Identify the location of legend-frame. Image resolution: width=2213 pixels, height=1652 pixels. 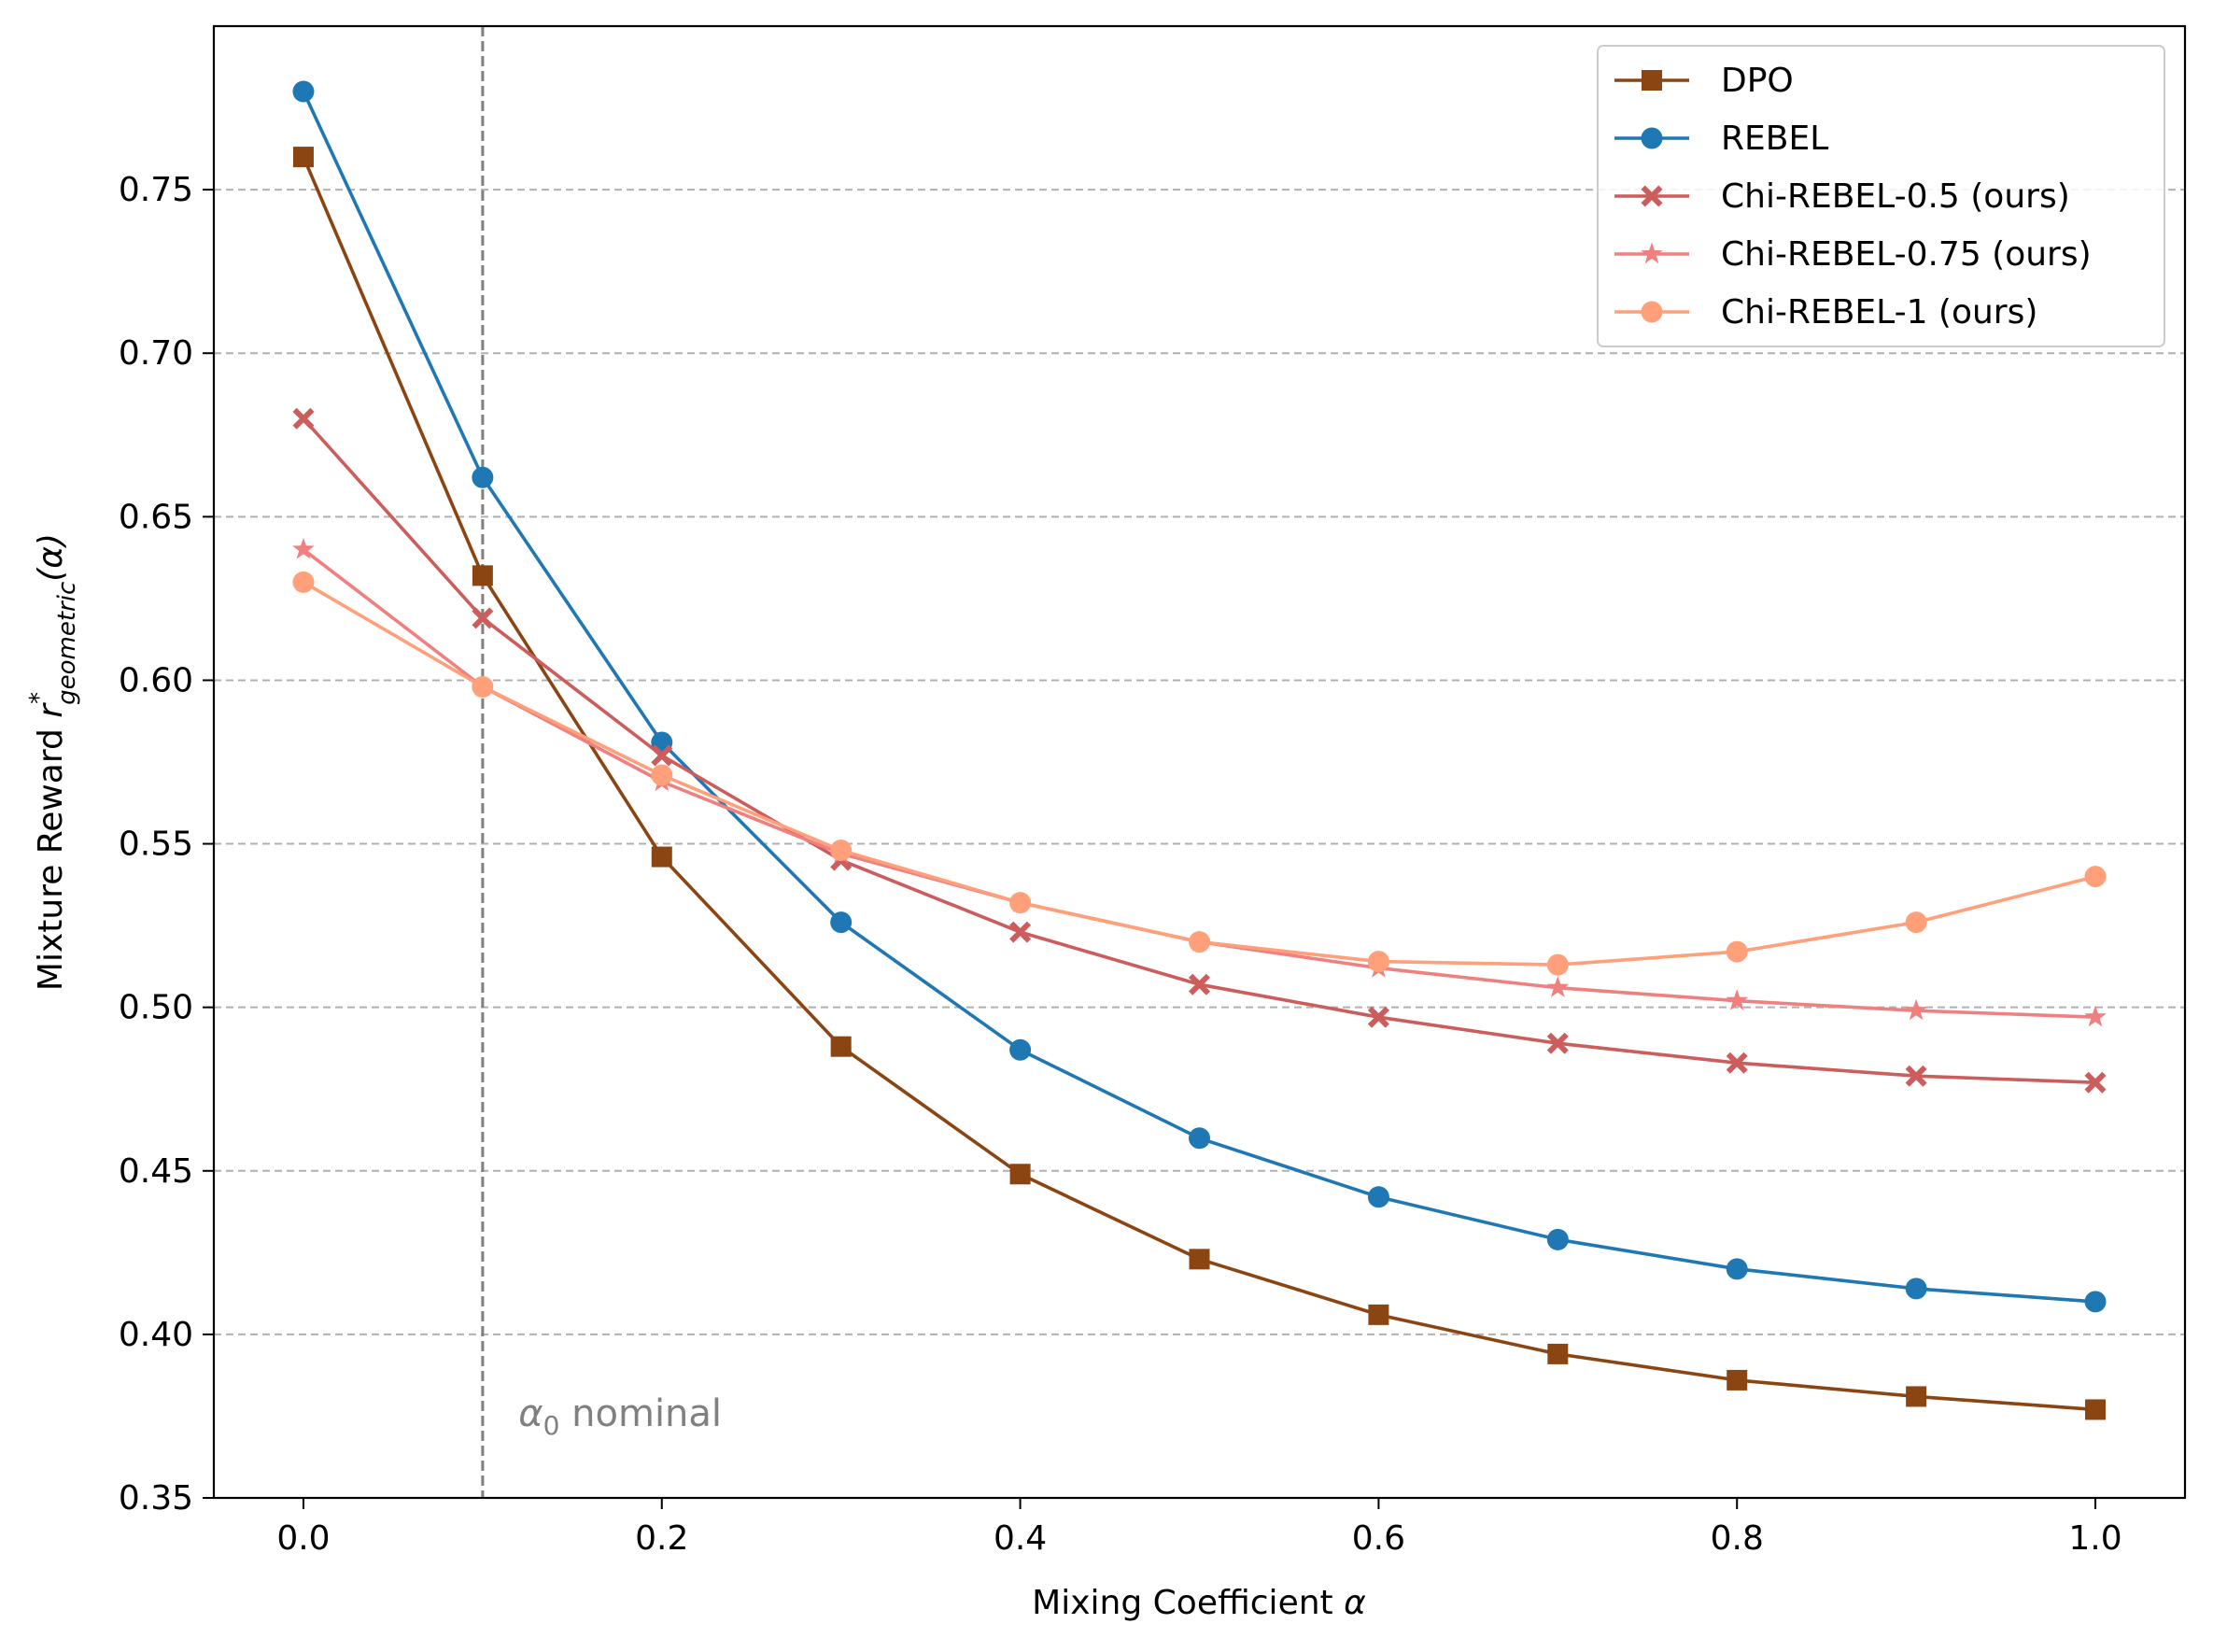
(1881, 196).